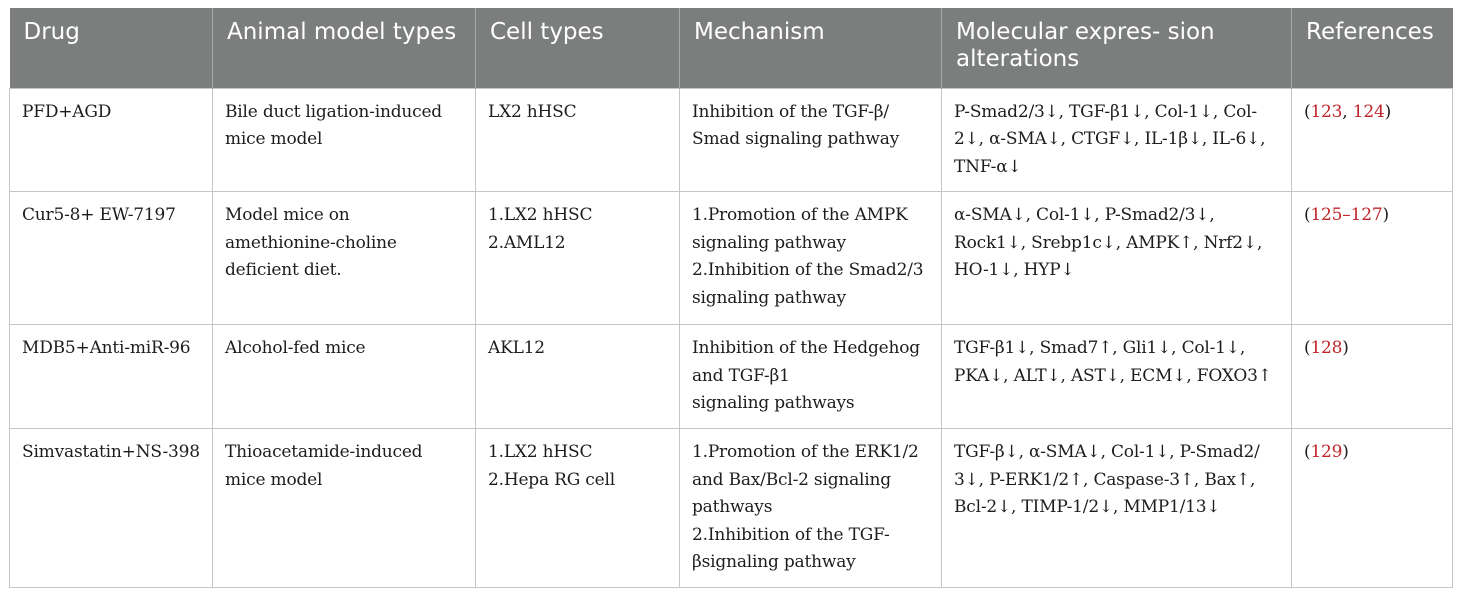 Image resolution: width=1460 pixels, height=593 pixels. What do you see at coordinates (111, 376) in the screenshot?
I see `cell-drug: MDB5+Anti-miR-96` at bounding box center [111, 376].